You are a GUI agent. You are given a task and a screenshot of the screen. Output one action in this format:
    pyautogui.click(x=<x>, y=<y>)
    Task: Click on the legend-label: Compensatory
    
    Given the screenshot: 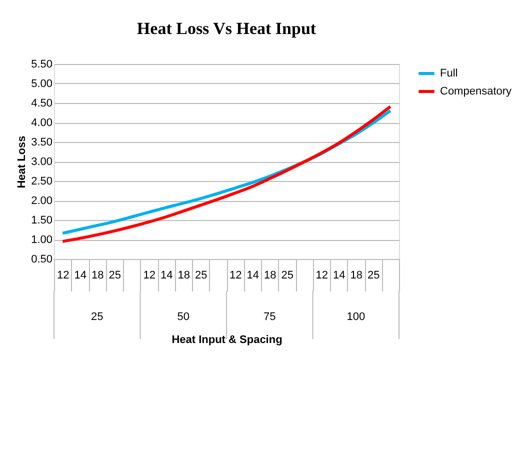 What is the action you would take?
    pyautogui.click(x=476, y=92)
    